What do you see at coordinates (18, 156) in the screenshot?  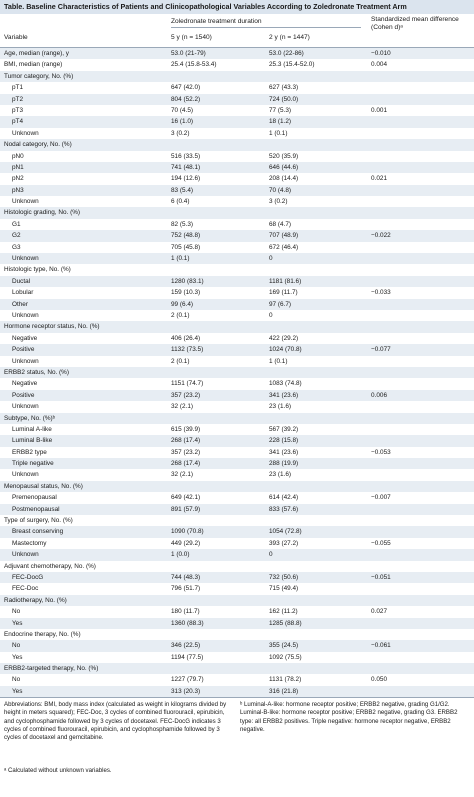 I see `row-label: pN0` at bounding box center [18, 156].